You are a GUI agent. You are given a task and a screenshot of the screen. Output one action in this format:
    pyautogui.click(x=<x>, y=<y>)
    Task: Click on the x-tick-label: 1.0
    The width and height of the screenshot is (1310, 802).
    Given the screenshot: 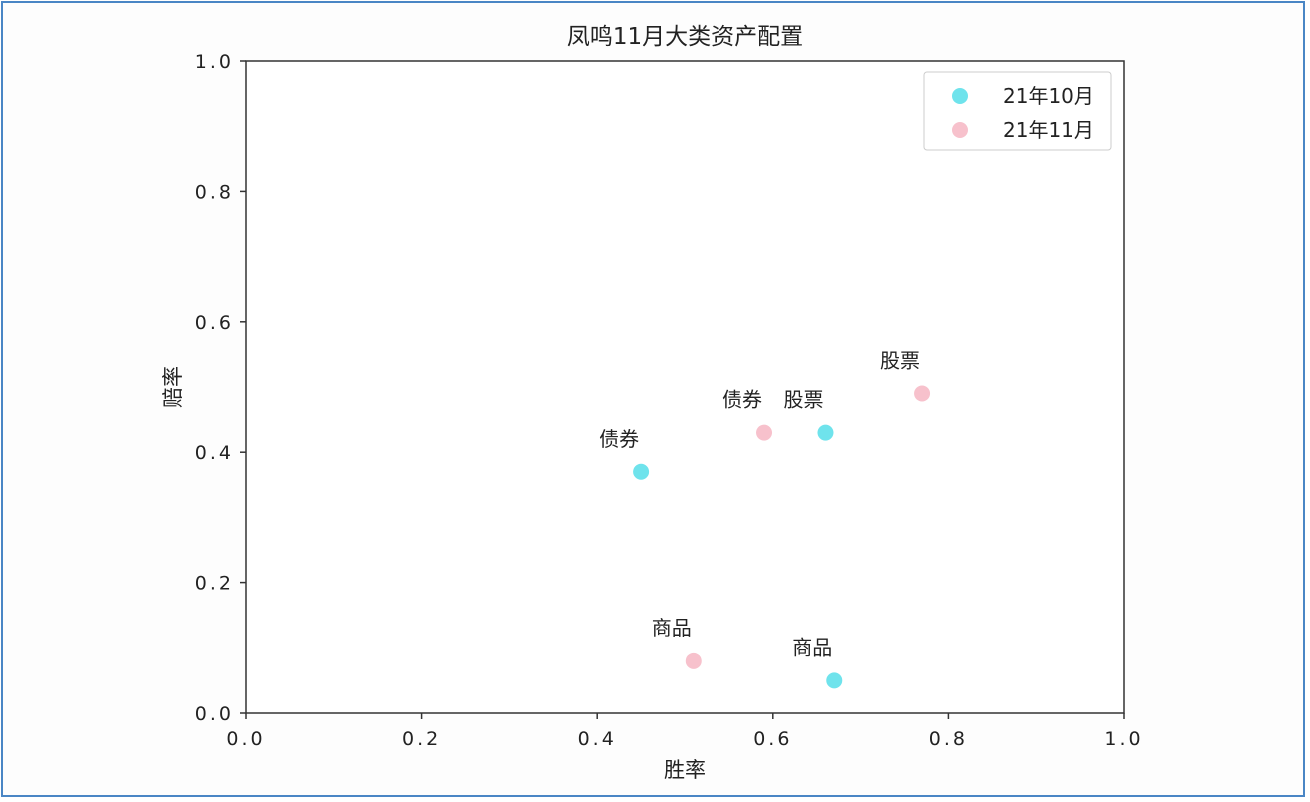 What is the action you would take?
    pyautogui.click(x=1123, y=739)
    